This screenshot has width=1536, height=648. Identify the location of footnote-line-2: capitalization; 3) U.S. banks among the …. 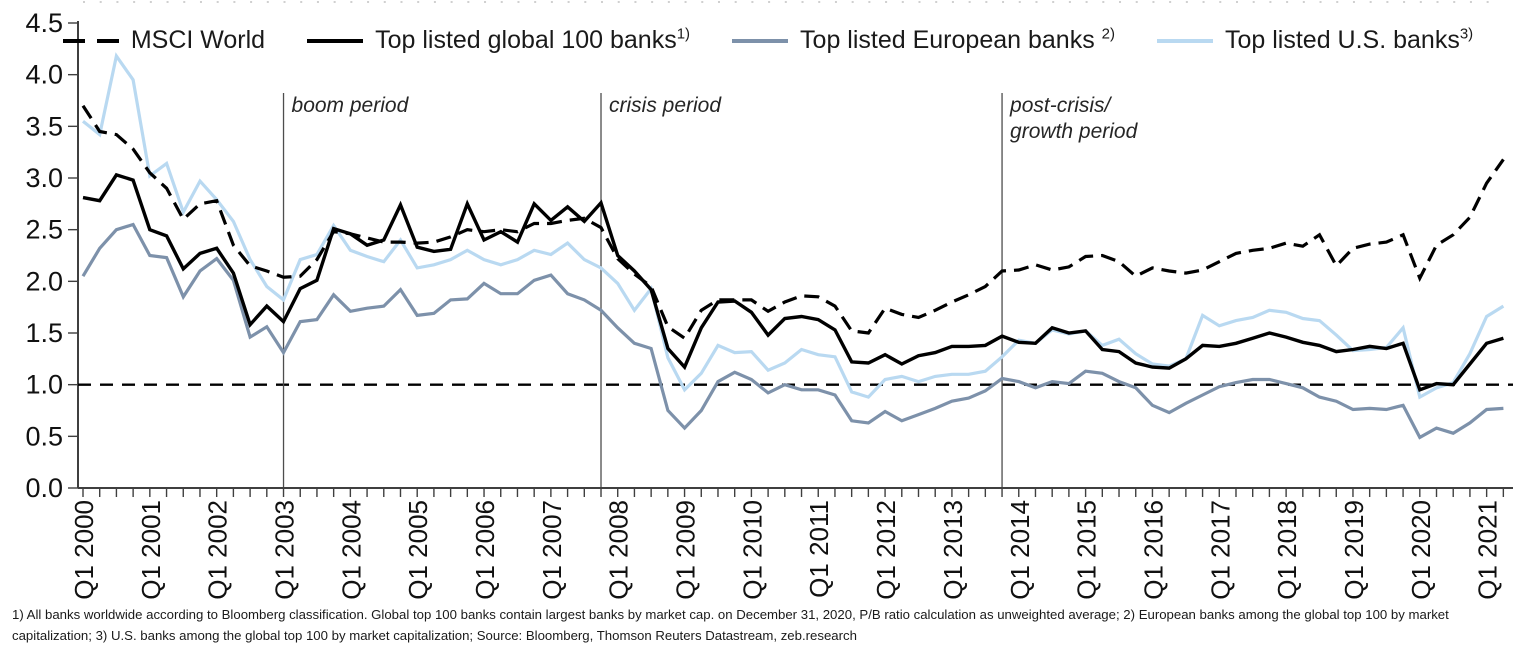
(434, 636).